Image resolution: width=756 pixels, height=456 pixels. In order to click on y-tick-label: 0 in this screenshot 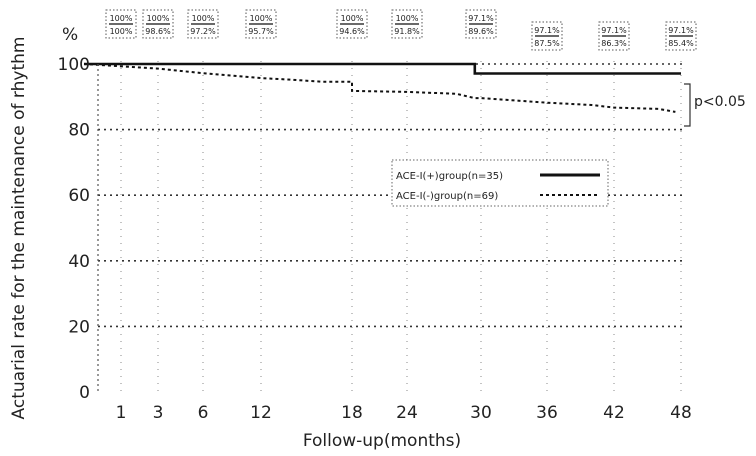, I will do `click(84, 393)`.